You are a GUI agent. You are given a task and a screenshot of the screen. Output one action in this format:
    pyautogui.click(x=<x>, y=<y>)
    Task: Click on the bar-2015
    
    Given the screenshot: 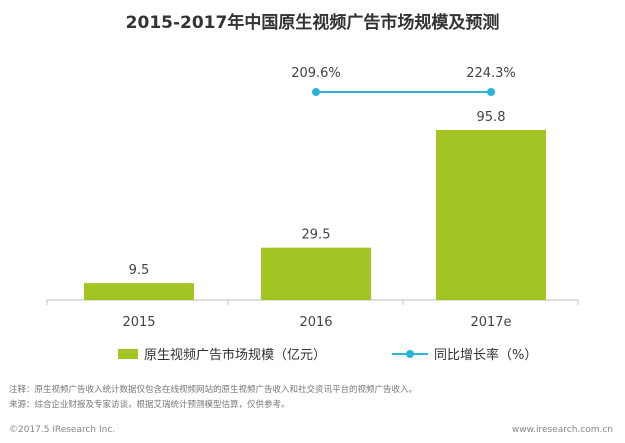 What is the action you would take?
    pyautogui.click(x=139, y=291)
    